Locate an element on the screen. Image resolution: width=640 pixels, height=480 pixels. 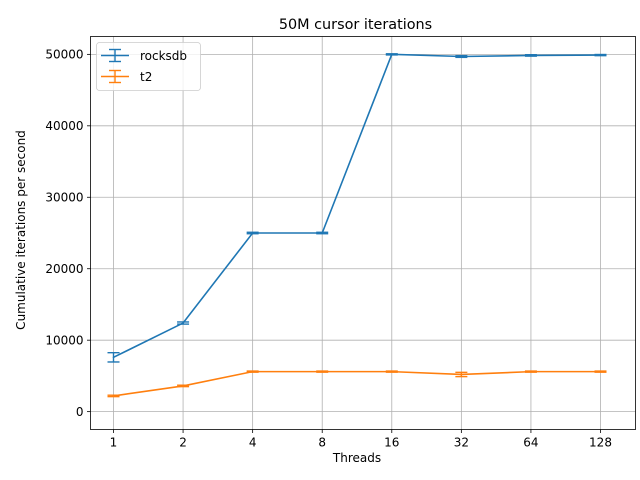
x-tick-label: 16 is located at coordinates (391, 443).